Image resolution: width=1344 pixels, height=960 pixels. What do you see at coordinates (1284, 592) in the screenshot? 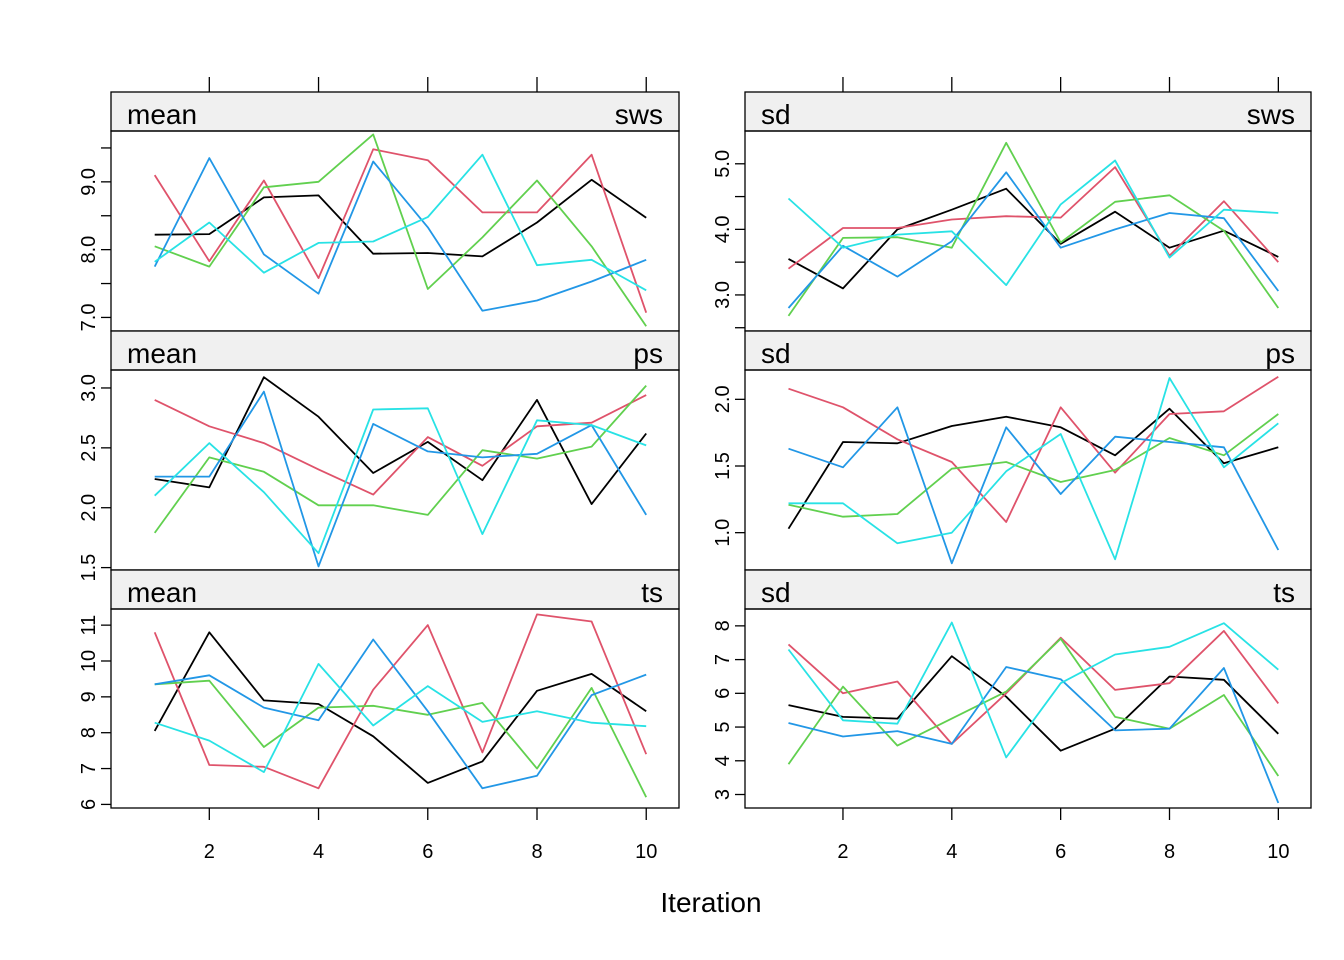
I see `panel-sd-ts-strip-var: ts` at bounding box center [1284, 592].